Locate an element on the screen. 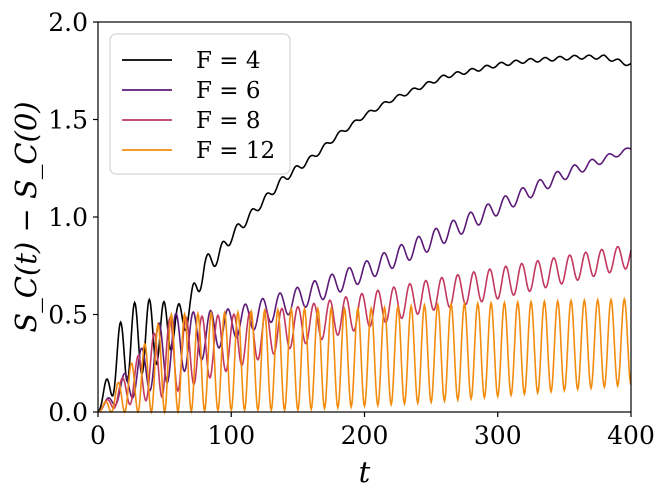 Image resolution: width=665 pixels, height=498 pixels. x-tick-label: 300 is located at coordinates (498, 435).